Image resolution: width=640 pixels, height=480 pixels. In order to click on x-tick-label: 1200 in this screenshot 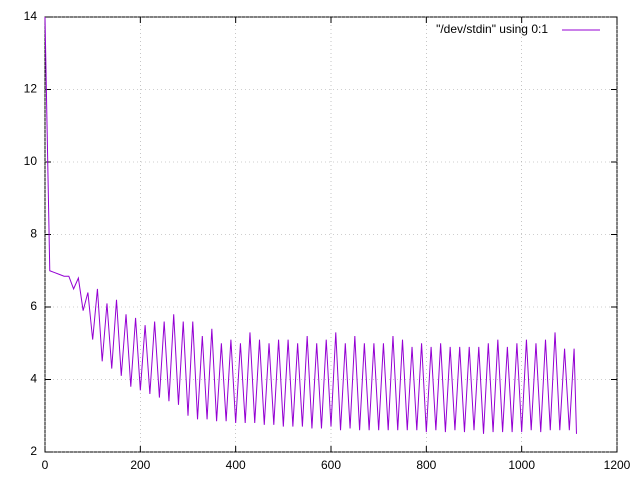, I will do `click(617, 465)`.